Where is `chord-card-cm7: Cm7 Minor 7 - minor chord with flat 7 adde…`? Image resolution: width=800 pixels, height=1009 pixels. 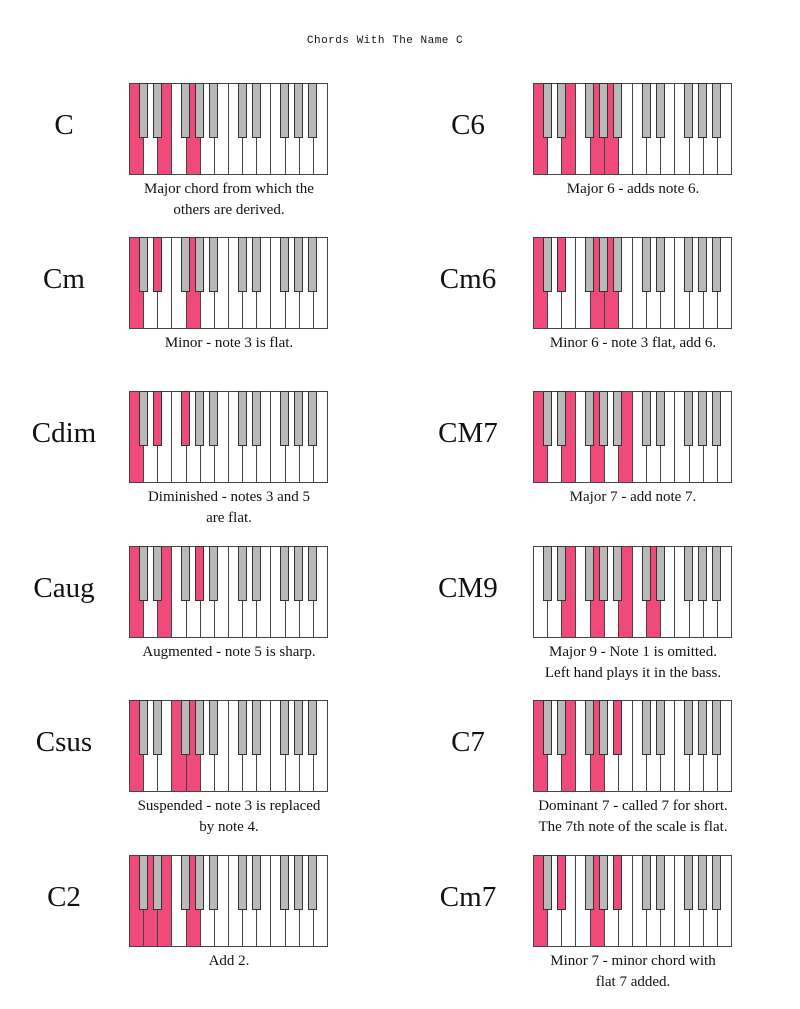 chord-card-cm7: Cm7 Minor 7 - minor chord with flat 7 adde… is located at coordinates (602, 932).